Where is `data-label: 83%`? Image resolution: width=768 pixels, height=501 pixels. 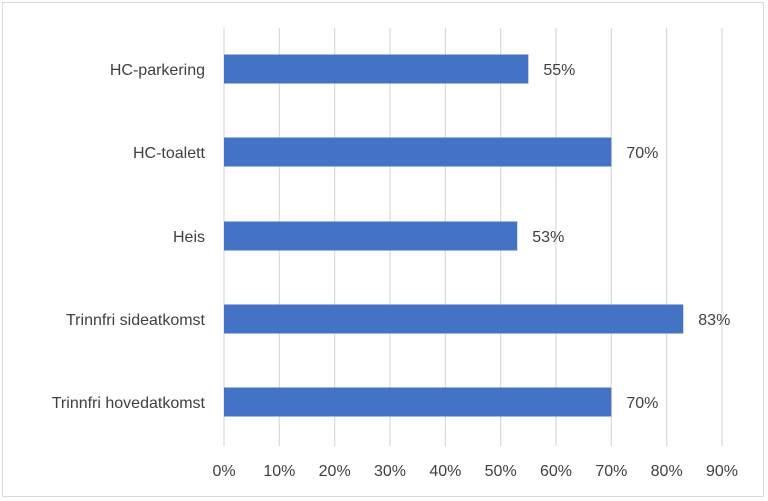 data-label: 83% is located at coordinates (714, 320).